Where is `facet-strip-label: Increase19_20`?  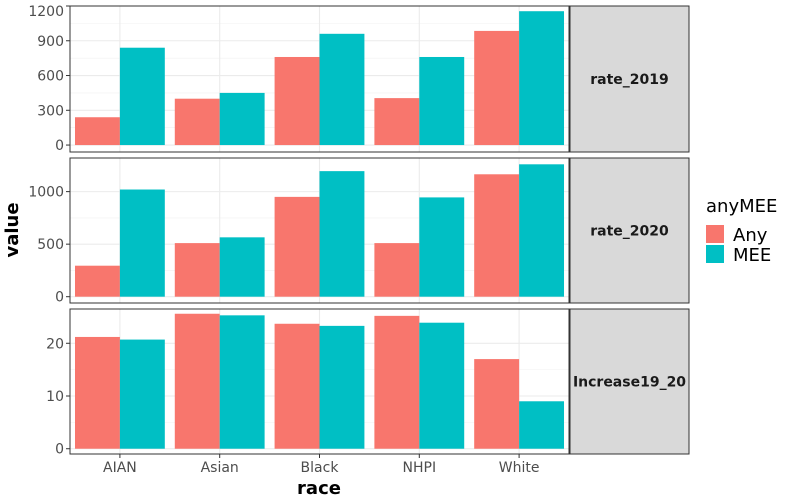 facet-strip-label: Increase19_20 is located at coordinates (629, 383).